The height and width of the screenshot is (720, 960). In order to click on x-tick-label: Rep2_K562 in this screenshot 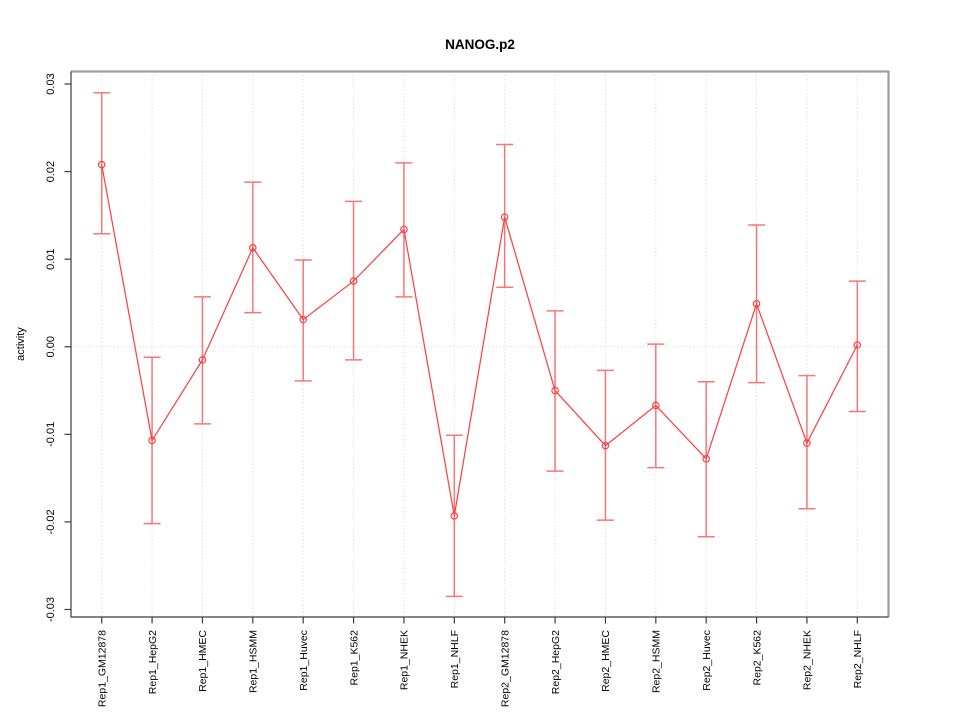, I will do `click(757, 658)`.